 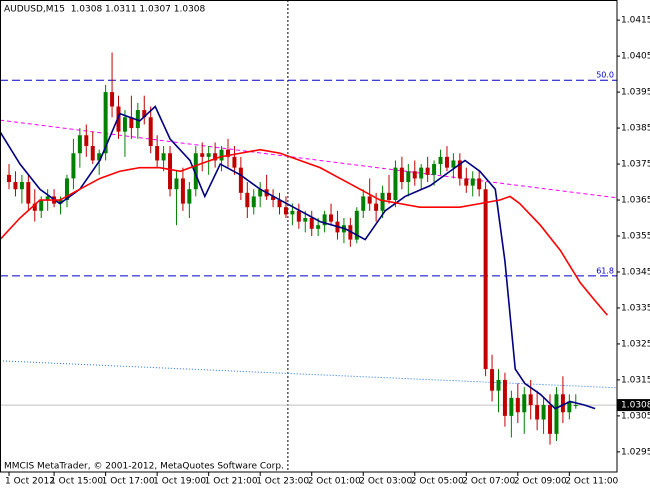 I want to click on y-tick-label: 1.0365, so click(x=635, y=201).